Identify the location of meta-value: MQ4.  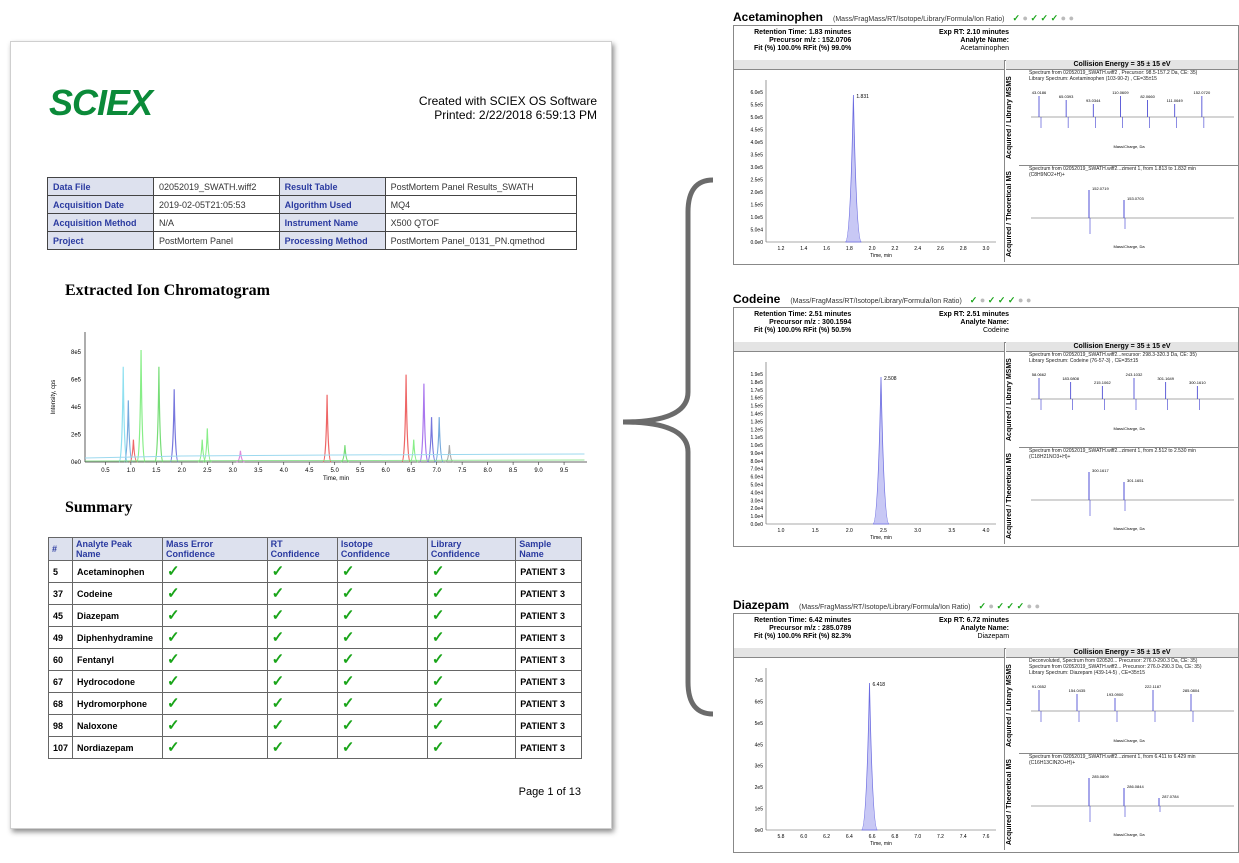
(481, 204).